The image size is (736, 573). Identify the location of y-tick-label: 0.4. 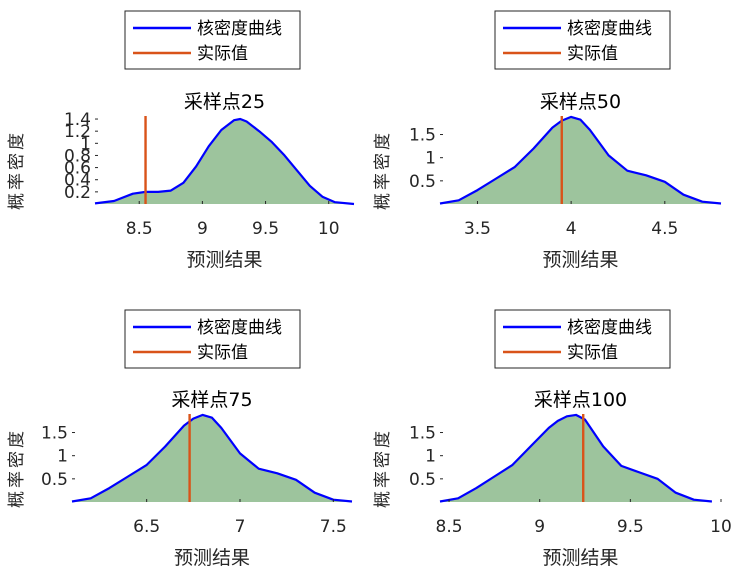
(77, 181).